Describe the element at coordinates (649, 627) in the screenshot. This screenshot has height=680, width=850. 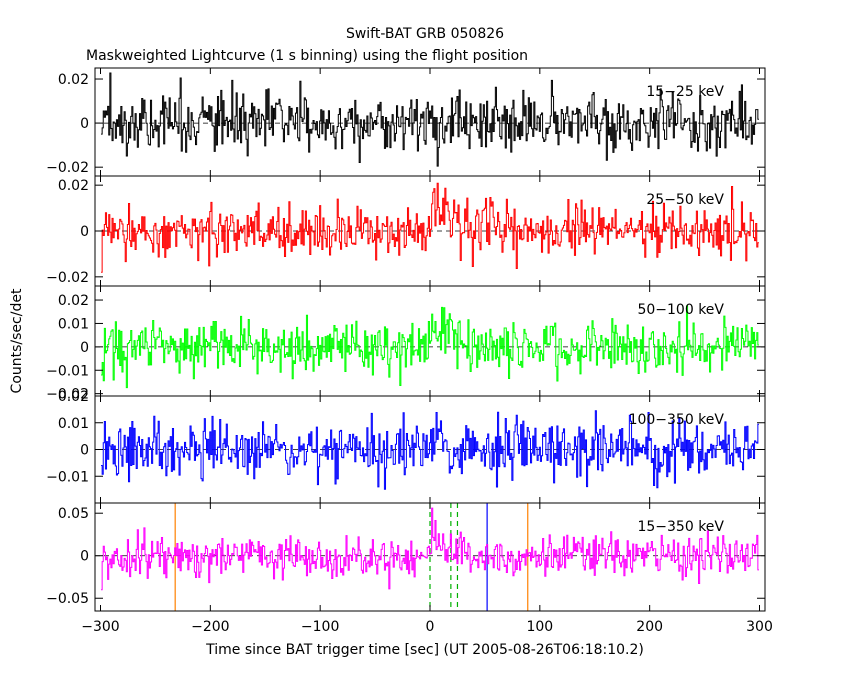
I see `x-tick-label: 200` at that location.